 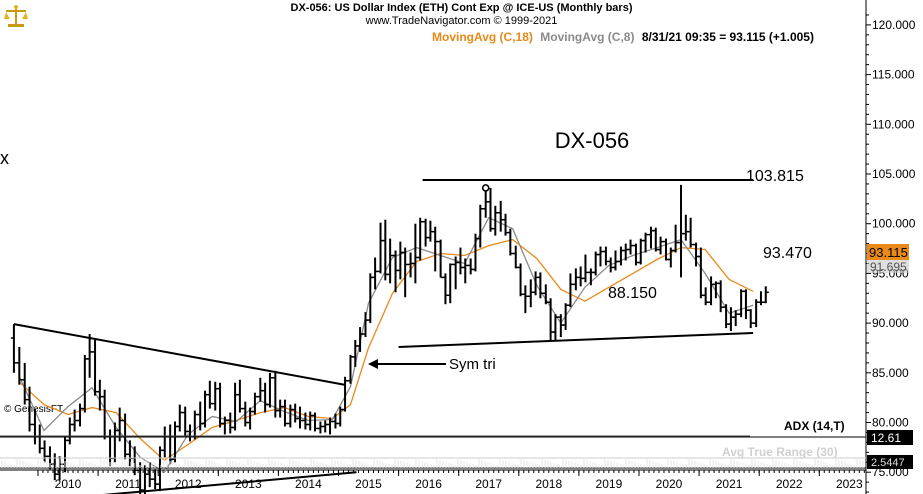 What do you see at coordinates (609, 484) in the screenshot?
I see `x-tick-label: 2019` at bounding box center [609, 484].